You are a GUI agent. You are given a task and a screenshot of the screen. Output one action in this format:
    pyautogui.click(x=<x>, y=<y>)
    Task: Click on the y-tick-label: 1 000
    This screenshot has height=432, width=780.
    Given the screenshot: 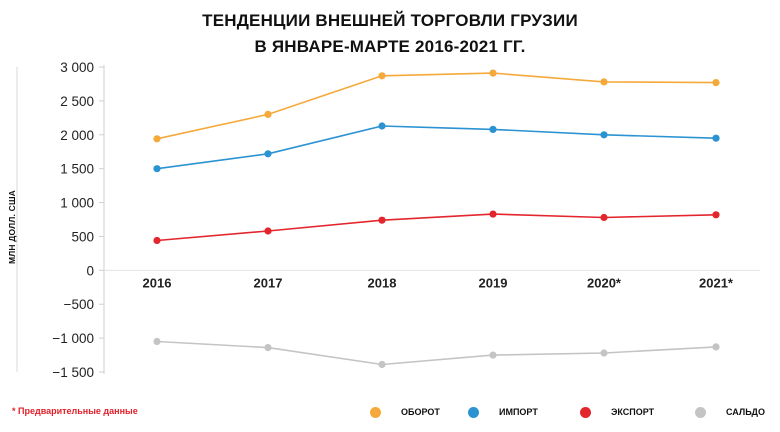 What is the action you would take?
    pyautogui.click(x=77, y=203)
    